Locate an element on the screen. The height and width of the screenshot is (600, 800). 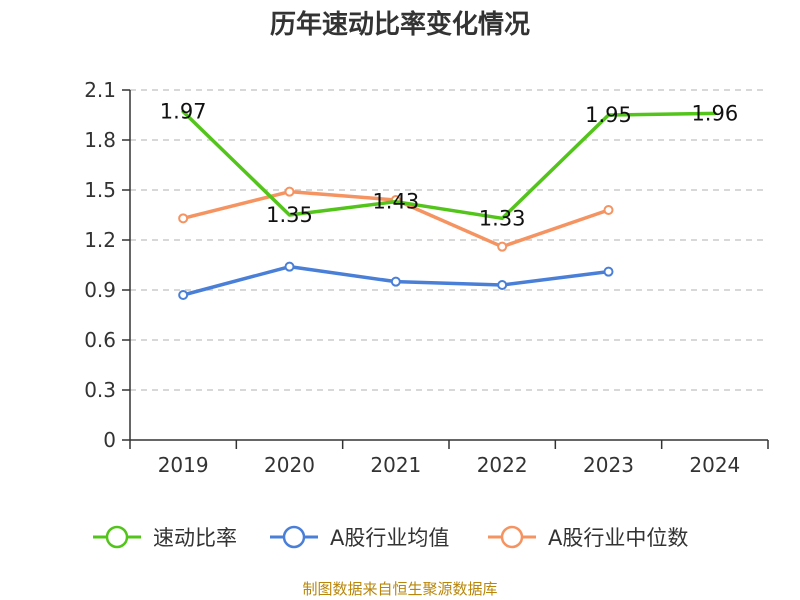
y-tick-label: 0.9 is located at coordinates (100, 290).